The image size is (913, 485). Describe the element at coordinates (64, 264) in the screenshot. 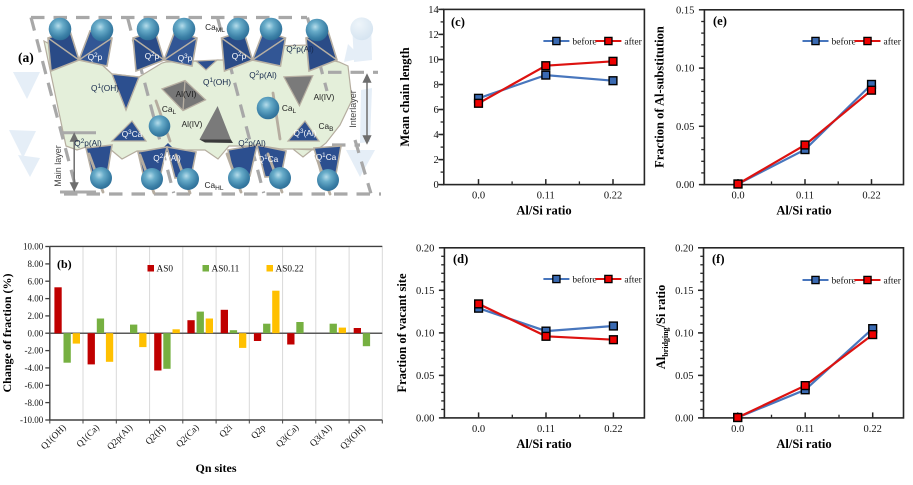

I see `svg-text: (b)` at that location.